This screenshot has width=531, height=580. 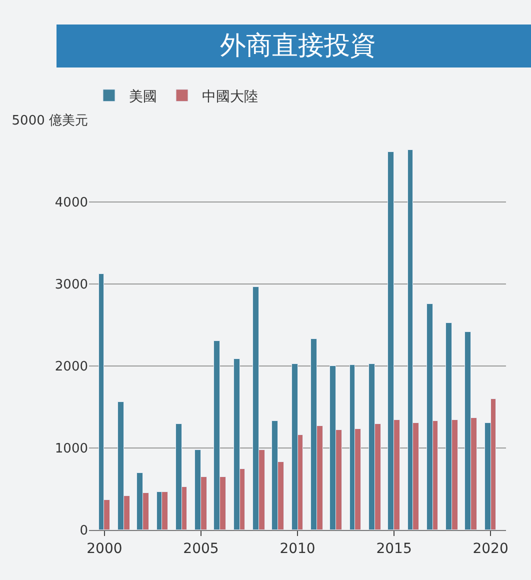 I want to click on y-tick-label: 1000, so click(x=71, y=449).